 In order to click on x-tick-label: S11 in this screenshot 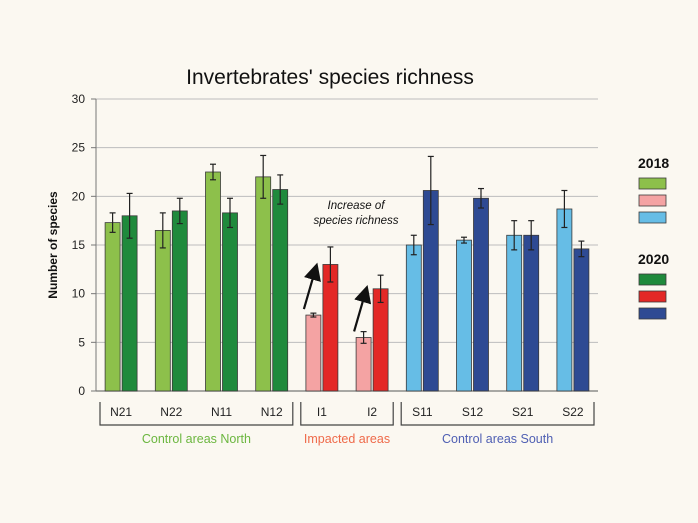, I will do `click(422, 412)`.